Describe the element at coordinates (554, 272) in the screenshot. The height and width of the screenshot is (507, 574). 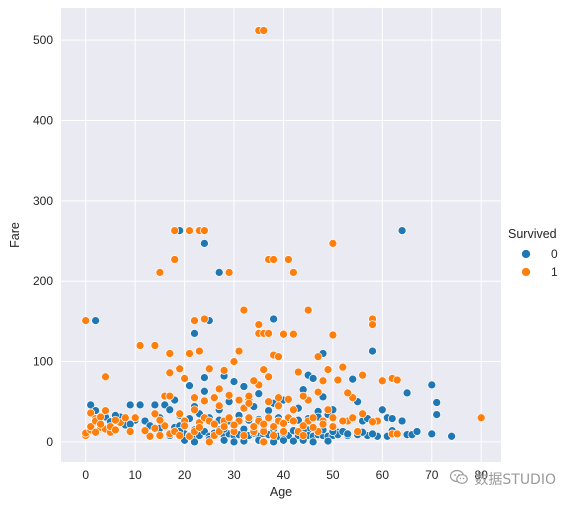
I see `legend-label-1: 1` at that location.